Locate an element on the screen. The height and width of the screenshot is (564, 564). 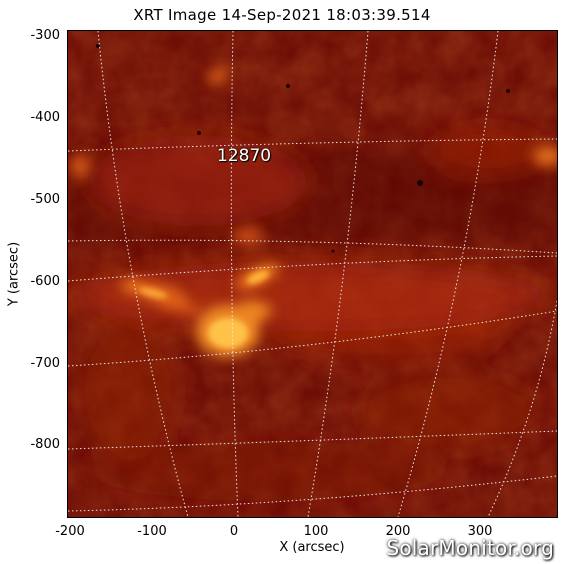
page-title: XRT Image 14-Sep-2021 18:03:39.514 is located at coordinates (282, 15).